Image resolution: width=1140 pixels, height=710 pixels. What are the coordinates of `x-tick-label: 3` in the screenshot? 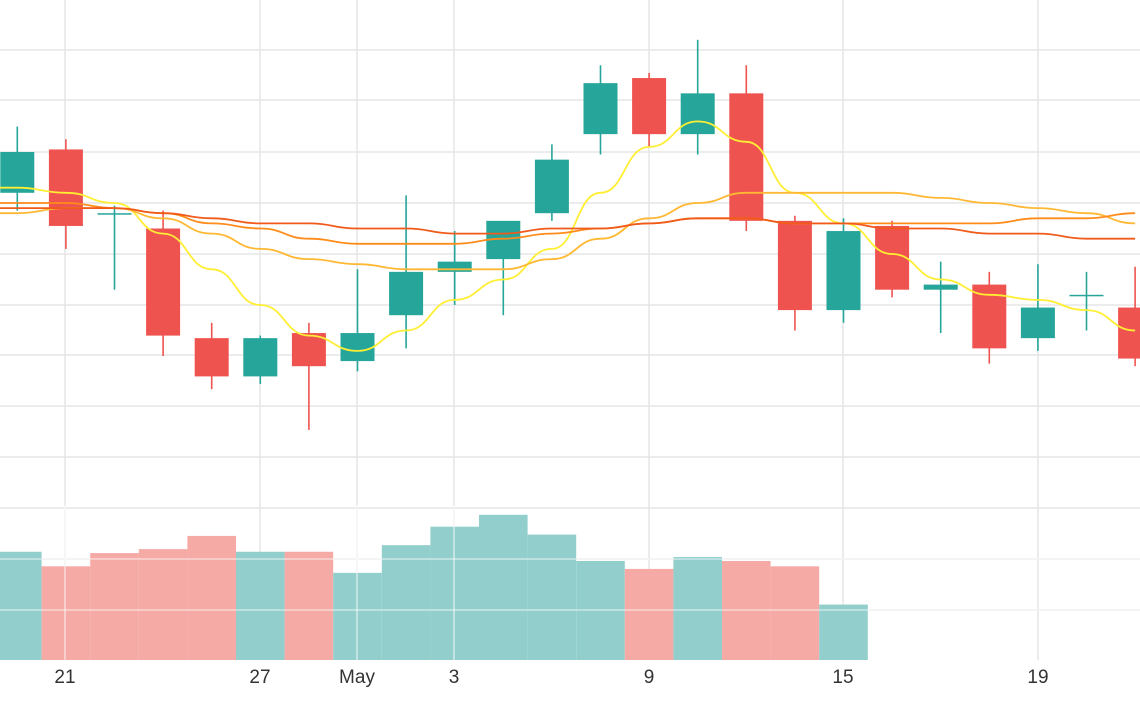 It's located at (454, 677).